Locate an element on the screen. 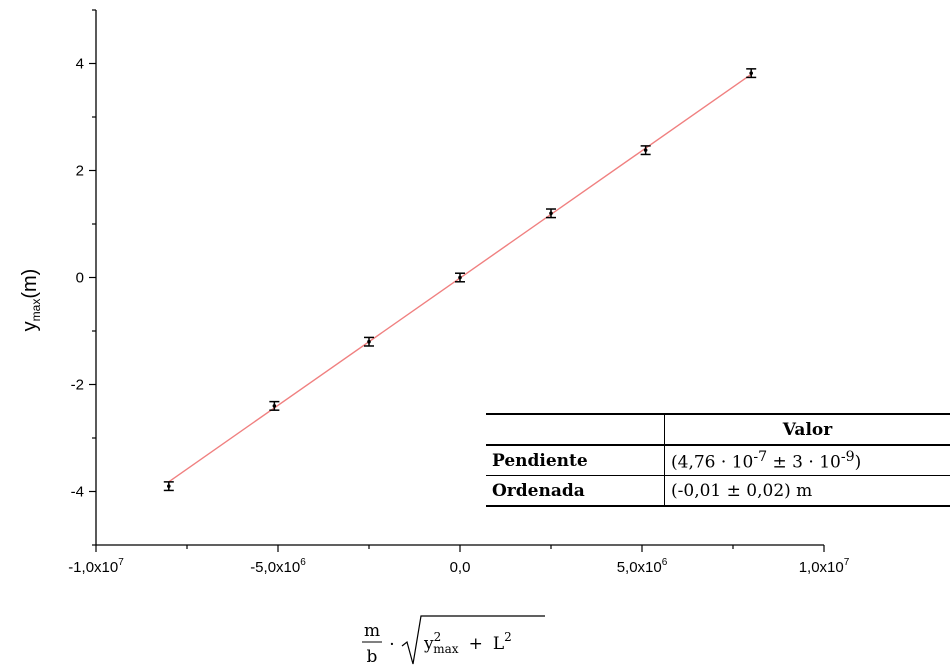 The image size is (950, 672). x-tick-label: -1,0x10⁷ is located at coordinates (96, 566).